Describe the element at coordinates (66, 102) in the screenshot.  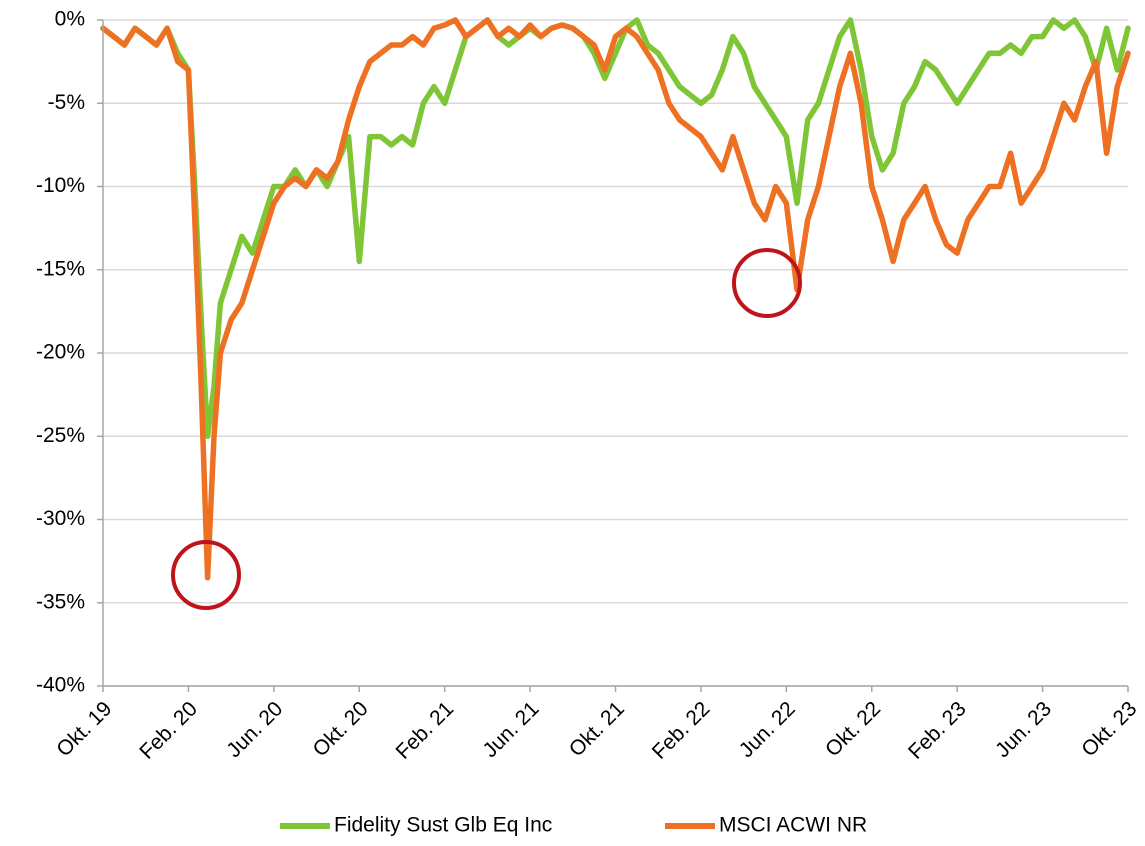
I see `y-tick-label: -5%` at that location.